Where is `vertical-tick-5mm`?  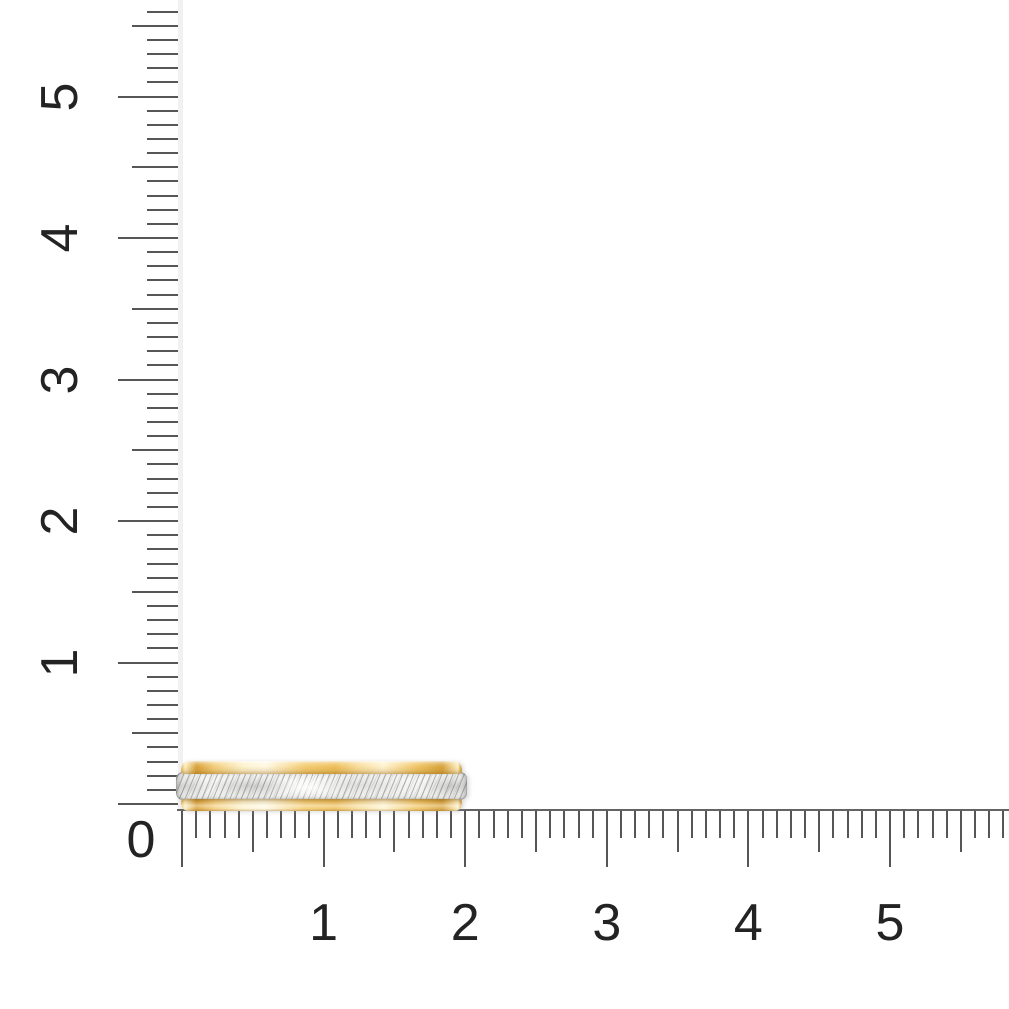
vertical-tick-5mm is located at coordinates (155, 733).